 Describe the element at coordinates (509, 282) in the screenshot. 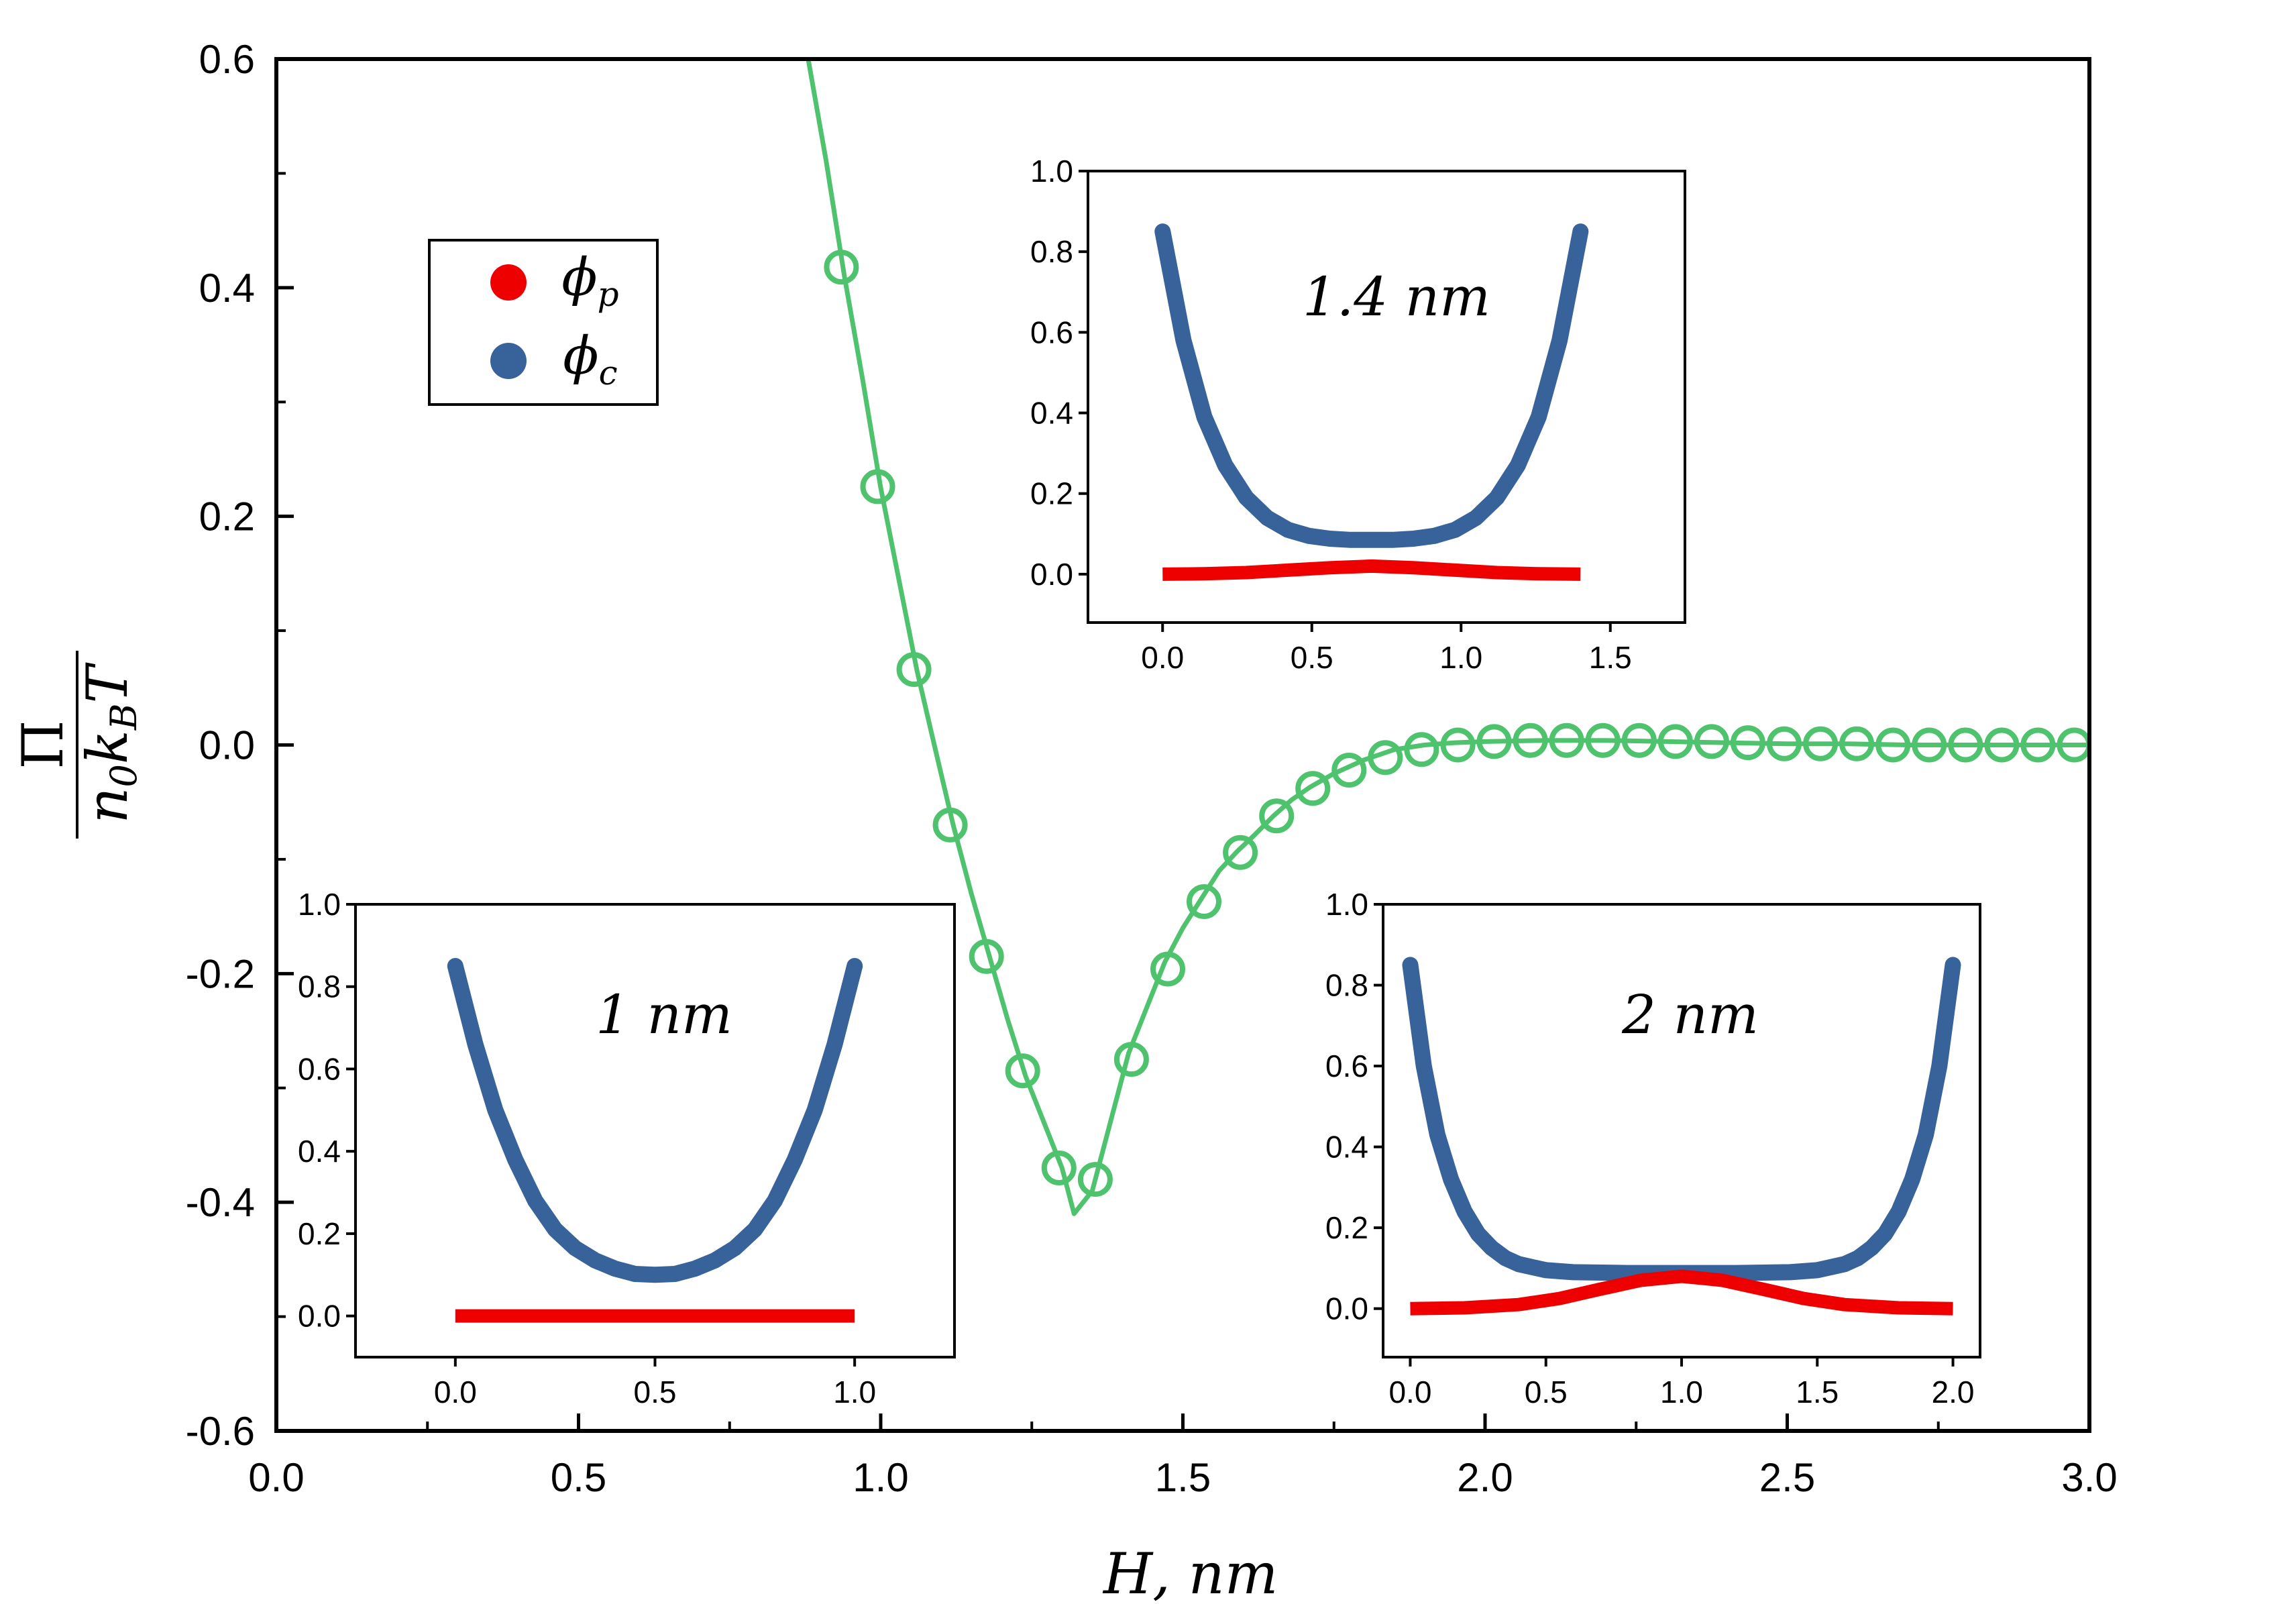

I see `legend-swatch-phi-p` at that location.